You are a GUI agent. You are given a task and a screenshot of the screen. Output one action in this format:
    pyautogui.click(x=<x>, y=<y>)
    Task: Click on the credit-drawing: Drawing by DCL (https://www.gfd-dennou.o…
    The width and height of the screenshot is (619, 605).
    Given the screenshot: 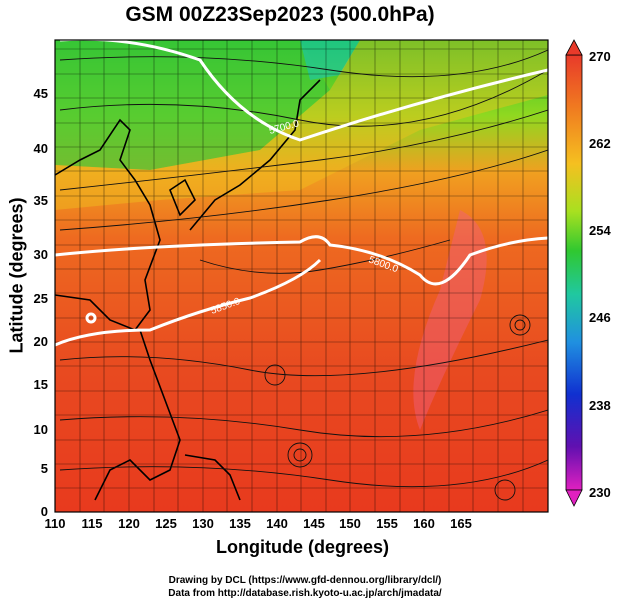 What is the action you would take?
    pyautogui.click(x=305, y=580)
    